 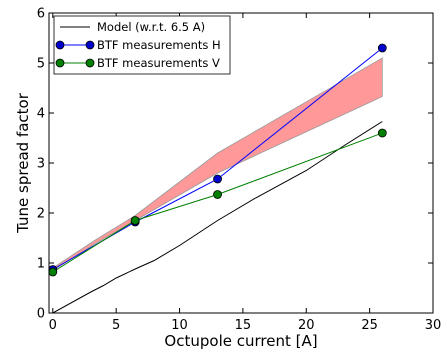 What do you see at coordinates (41, 164) in the screenshot?
I see `y-tick-label-3: 3` at bounding box center [41, 164].